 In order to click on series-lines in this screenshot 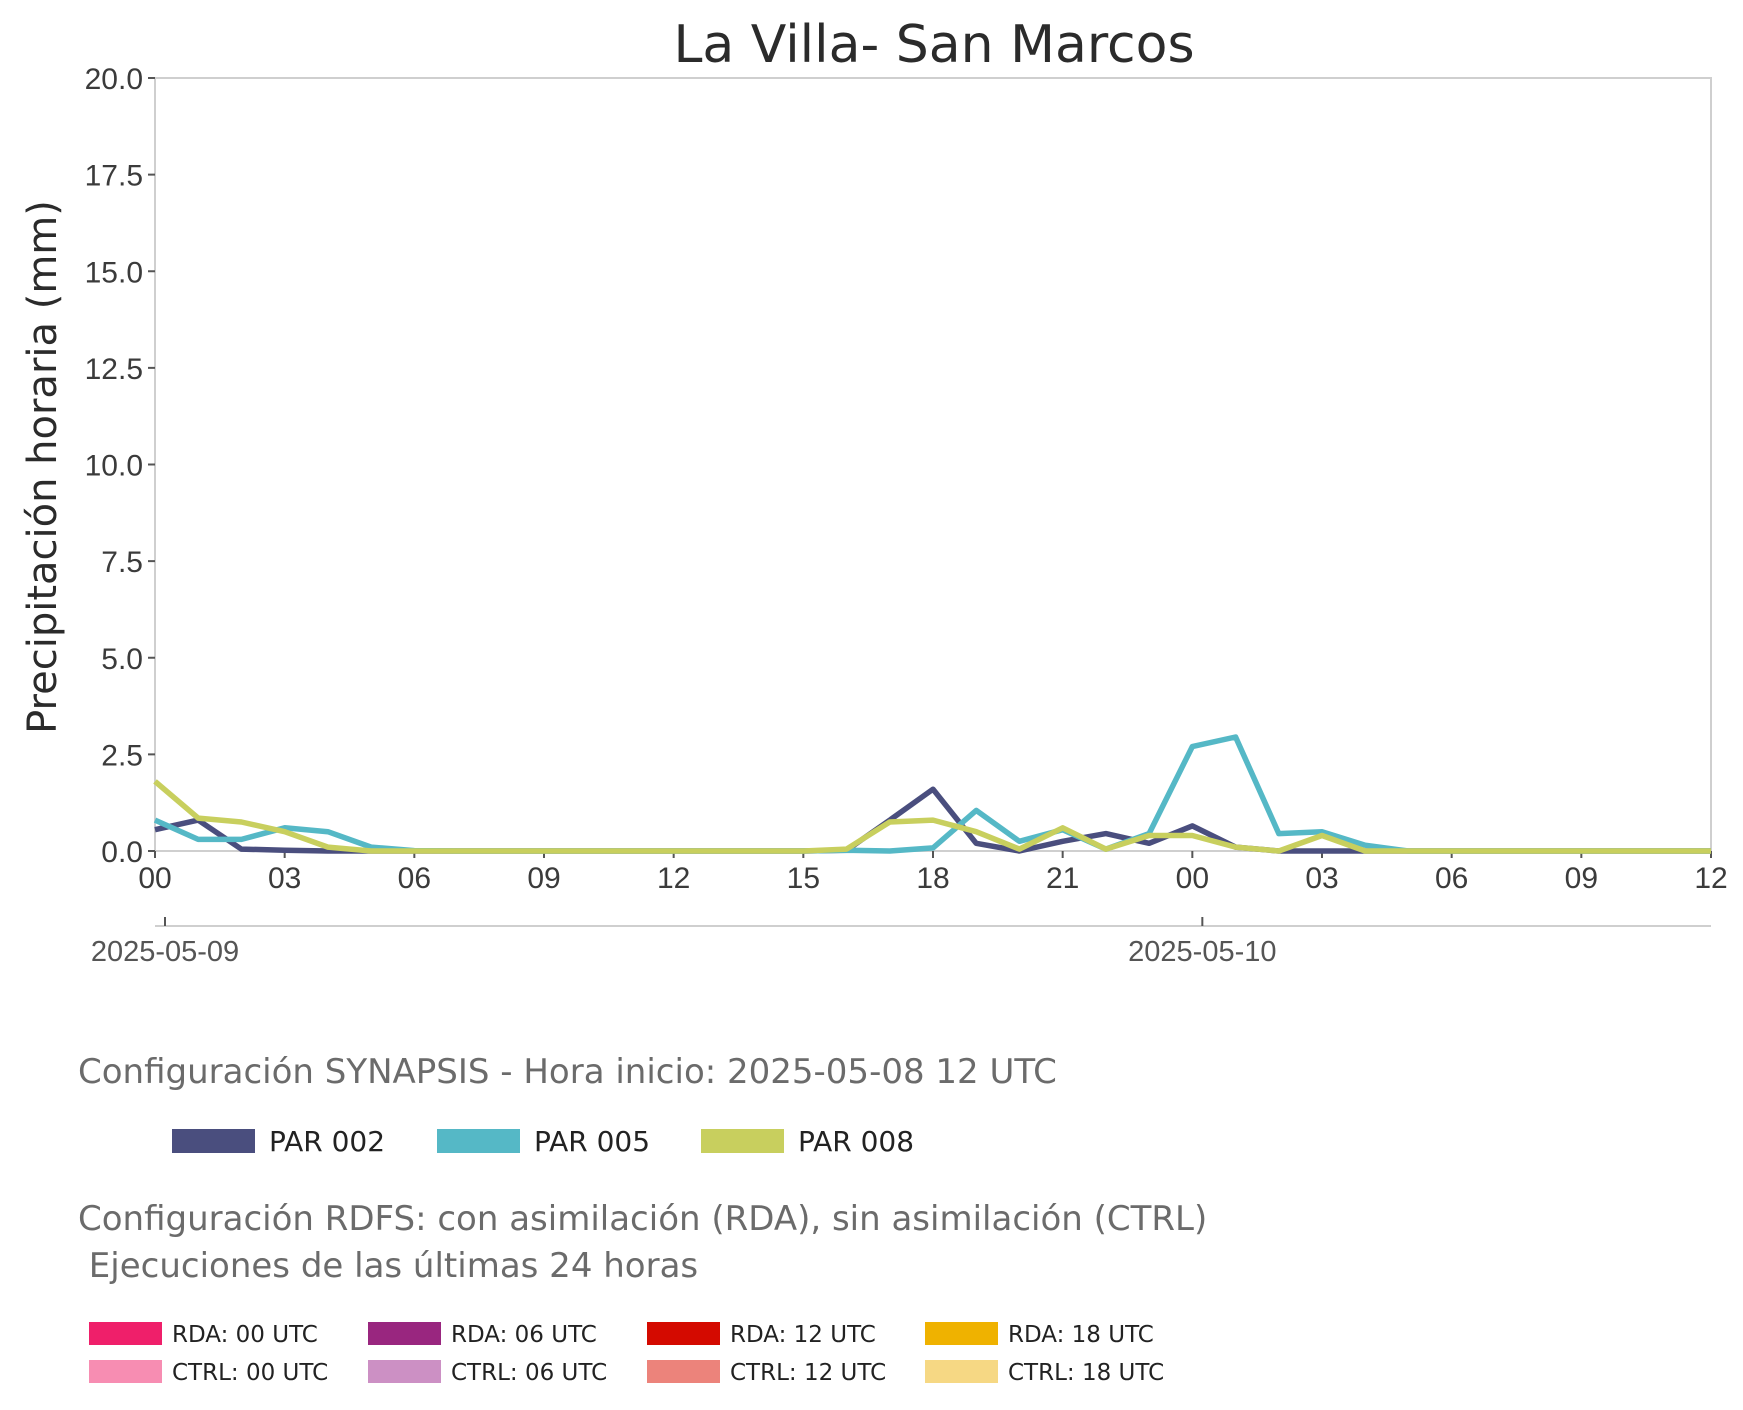, I will do `click(932, 794)`.